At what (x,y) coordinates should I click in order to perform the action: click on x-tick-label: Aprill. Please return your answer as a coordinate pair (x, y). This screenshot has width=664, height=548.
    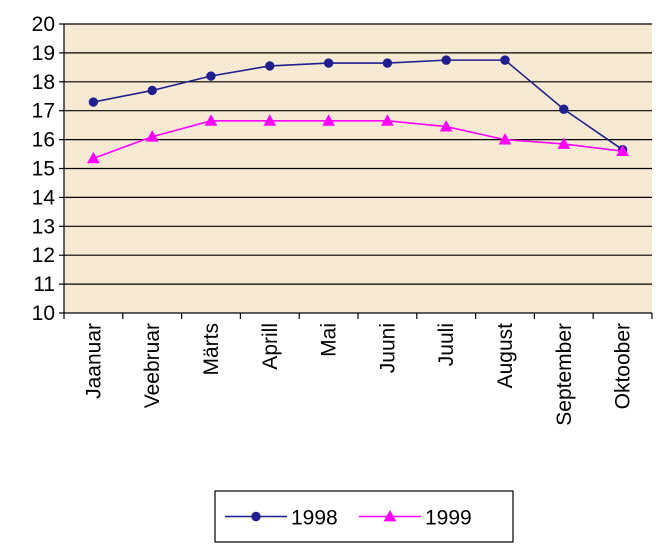
    Looking at the image, I should click on (270, 346).